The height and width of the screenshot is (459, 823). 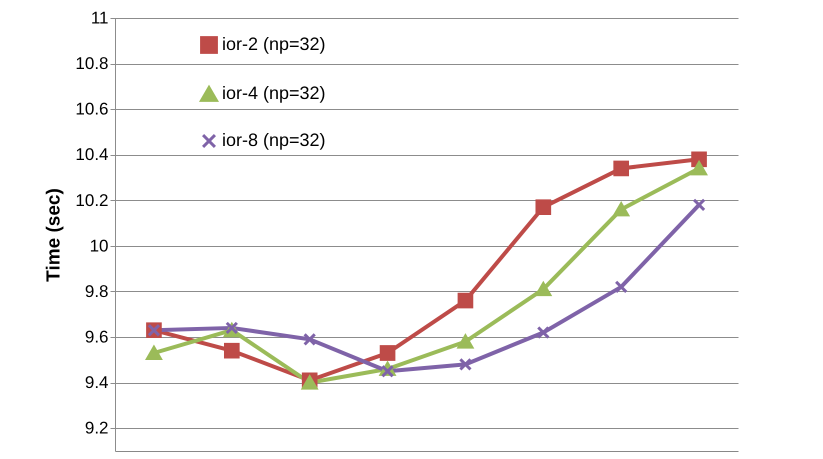 I want to click on y-tick-label: 10.4, so click(x=91, y=154).